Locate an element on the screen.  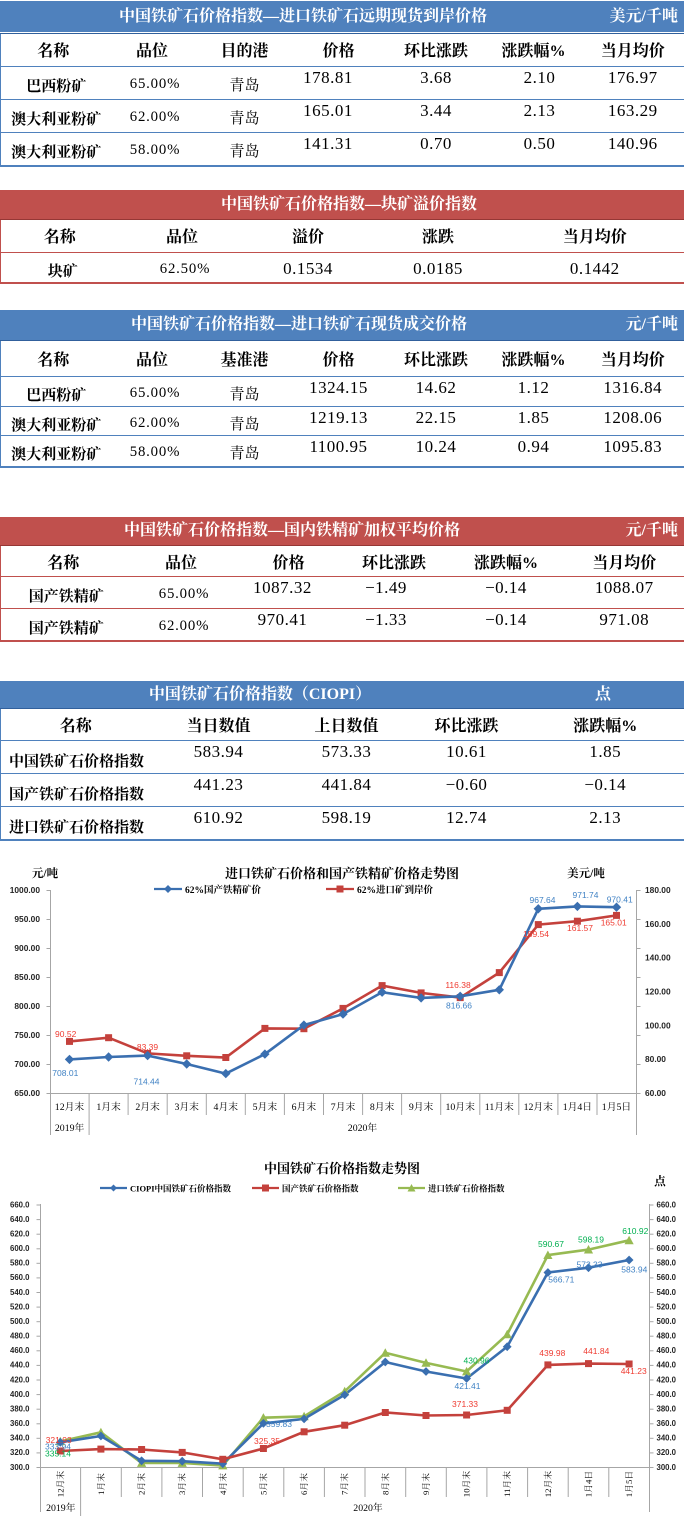
svg-text: 1000.00 is located at coordinates (25, 890).